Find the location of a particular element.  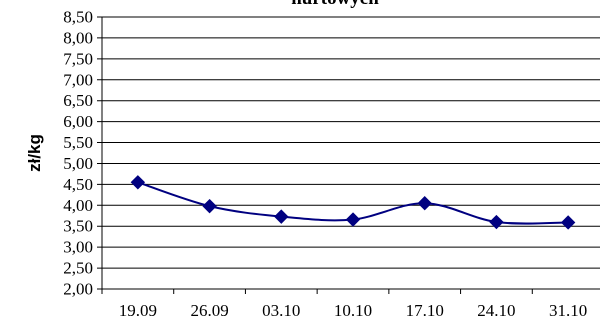

y-tick-label: 6,00 is located at coordinates (78, 121).